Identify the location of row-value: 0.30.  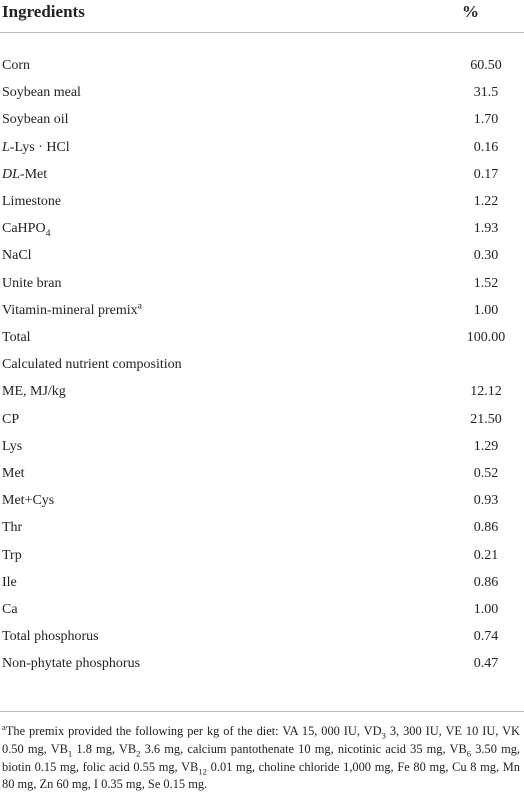
(486, 256).